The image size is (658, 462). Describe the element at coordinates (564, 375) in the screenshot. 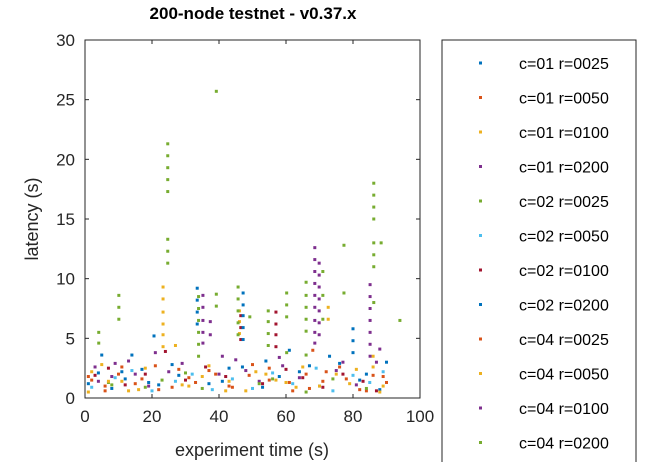

I see `legend-label: c=04 r=0050` at that location.